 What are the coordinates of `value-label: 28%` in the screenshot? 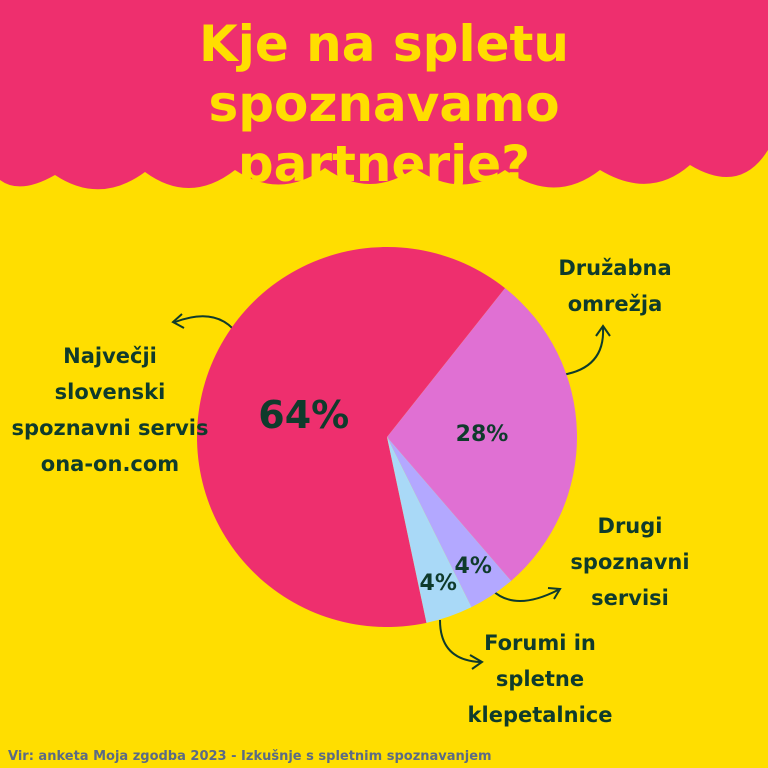 It's located at (482, 434).